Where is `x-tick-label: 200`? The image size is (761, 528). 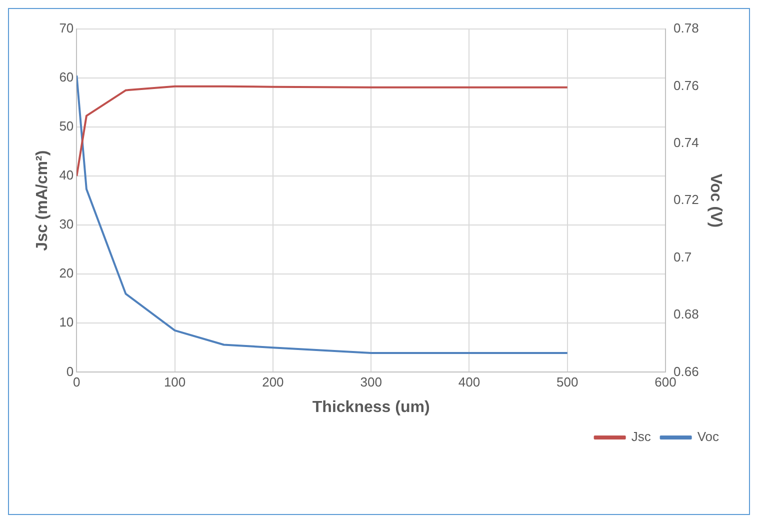
x-tick-label: 200 is located at coordinates (273, 382).